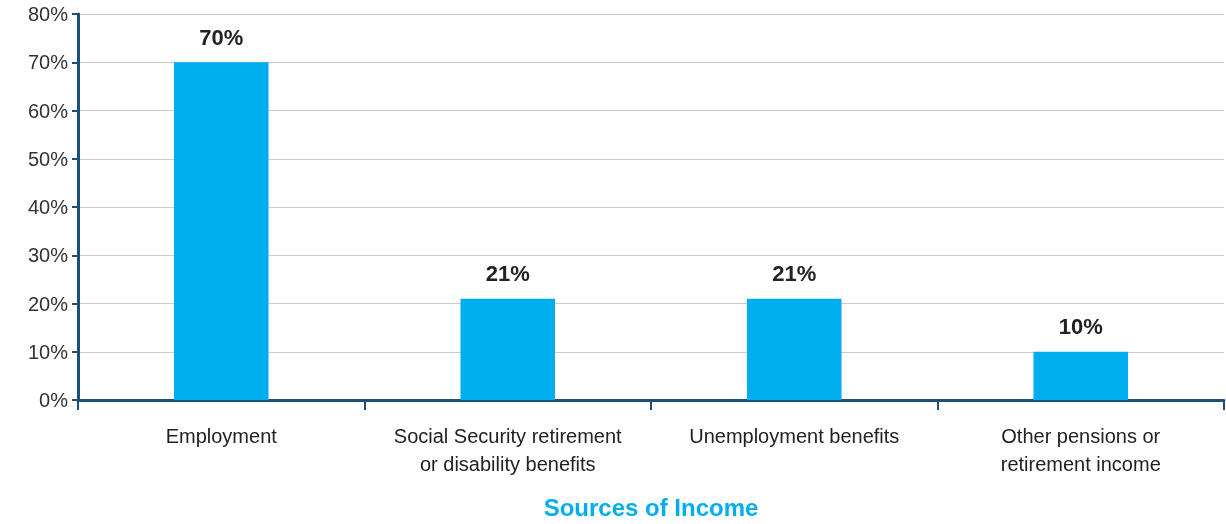 The width and height of the screenshot is (1226, 524). What do you see at coordinates (48, 207) in the screenshot?
I see `y-tick-label: 40%` at bounding box center [48, 207].